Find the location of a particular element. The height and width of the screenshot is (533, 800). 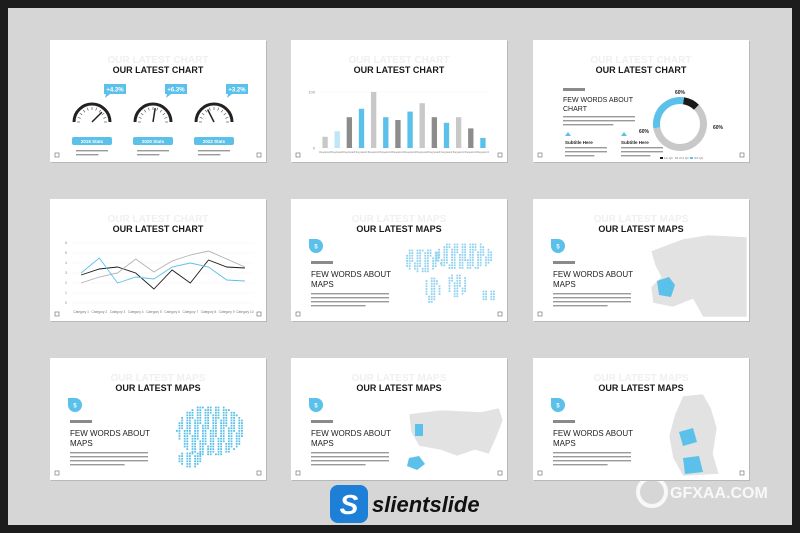

slide-bg is located at coordinates (641, 101).